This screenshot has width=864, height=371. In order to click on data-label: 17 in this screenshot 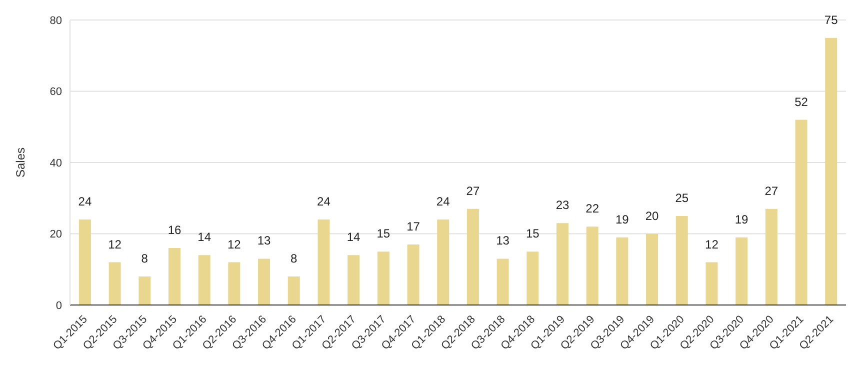, I will do `click(413, 226)`.